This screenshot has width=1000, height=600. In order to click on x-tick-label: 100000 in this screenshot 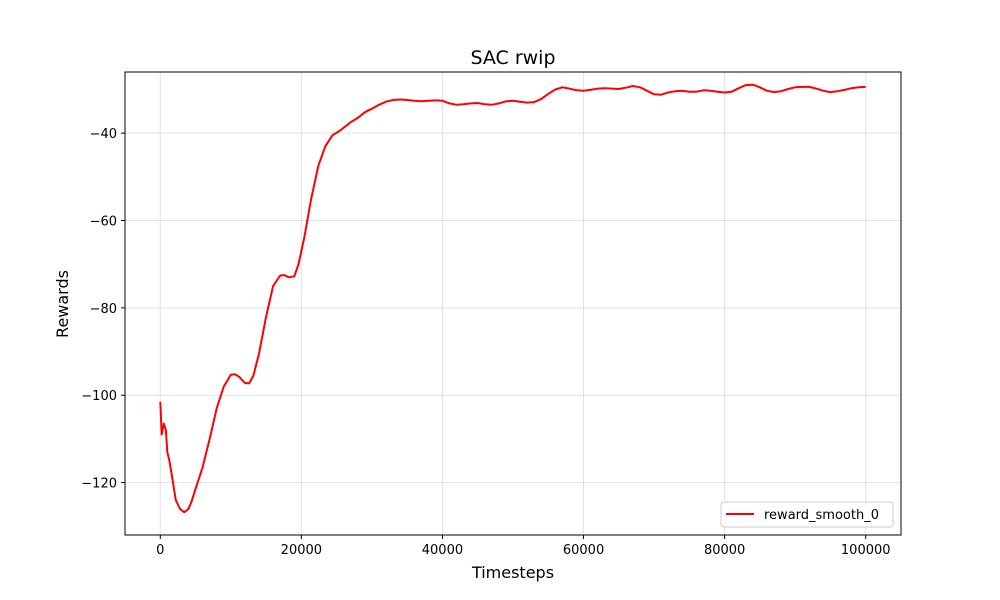, I will do `click(866, 550)`.